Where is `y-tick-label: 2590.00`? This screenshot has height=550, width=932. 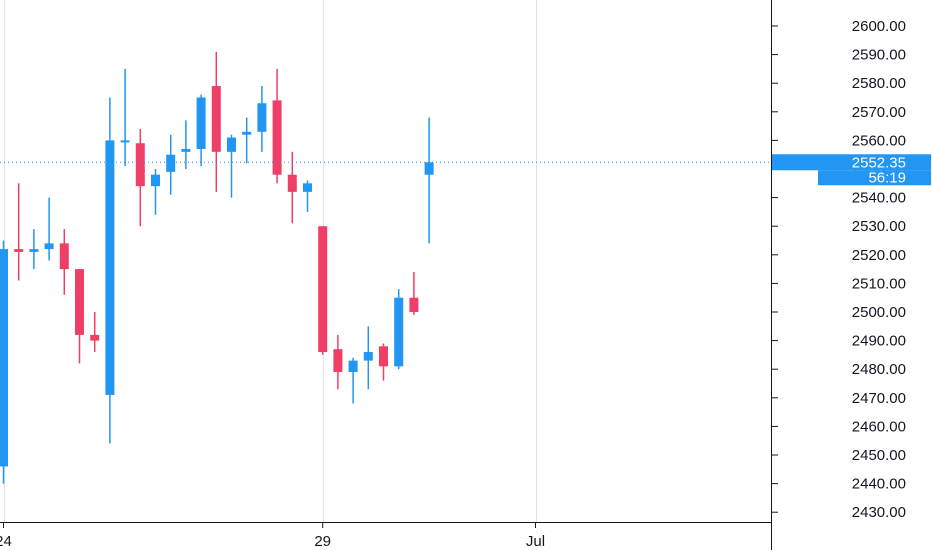
y-tick-label: 2590.00 is located at coordinates (879, 55).